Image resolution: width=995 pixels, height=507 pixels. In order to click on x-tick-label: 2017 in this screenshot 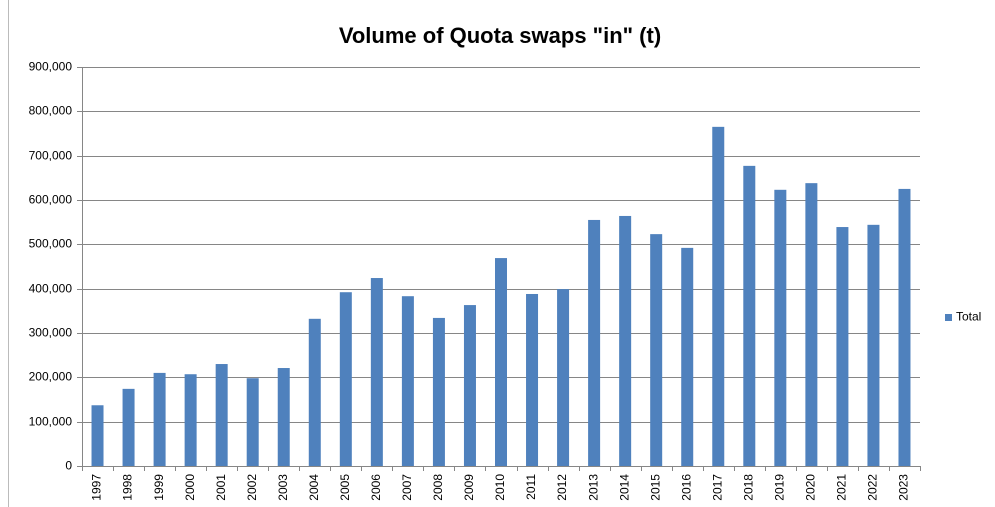, I will do `click(717, 487)`.